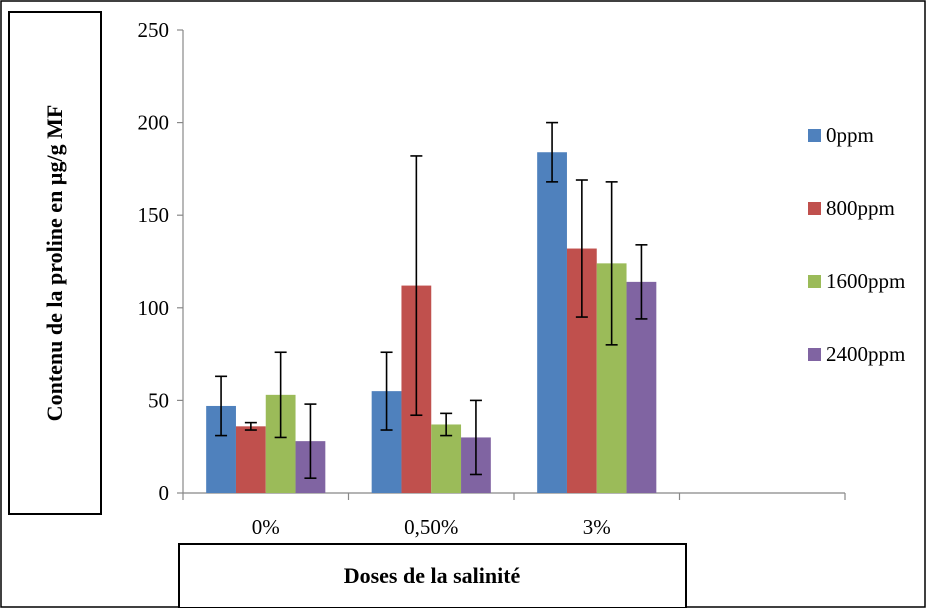 This screenshot has height=608, width=926. What do you see at coordinates (250, 459) in the screenshot?
I see `bar-800ppm-0%` at bounding box center [250, 459].